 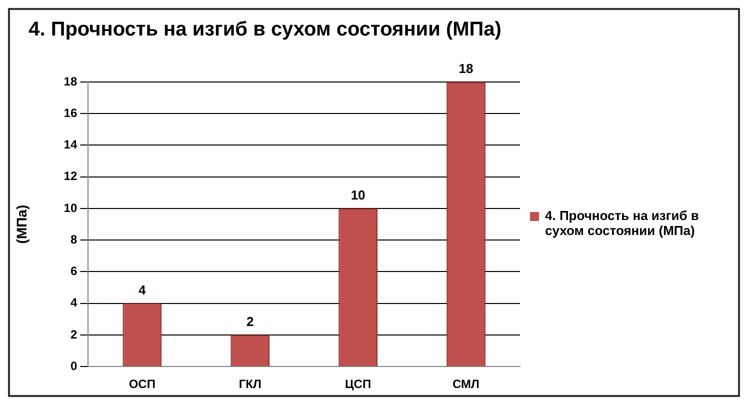 What do you see at coordinates (265, 29) in the screenshot?
I see `chart-title: 4. Прочность на изгиб в сухом состоянии (МПа)` at bounding box center [265, 29].